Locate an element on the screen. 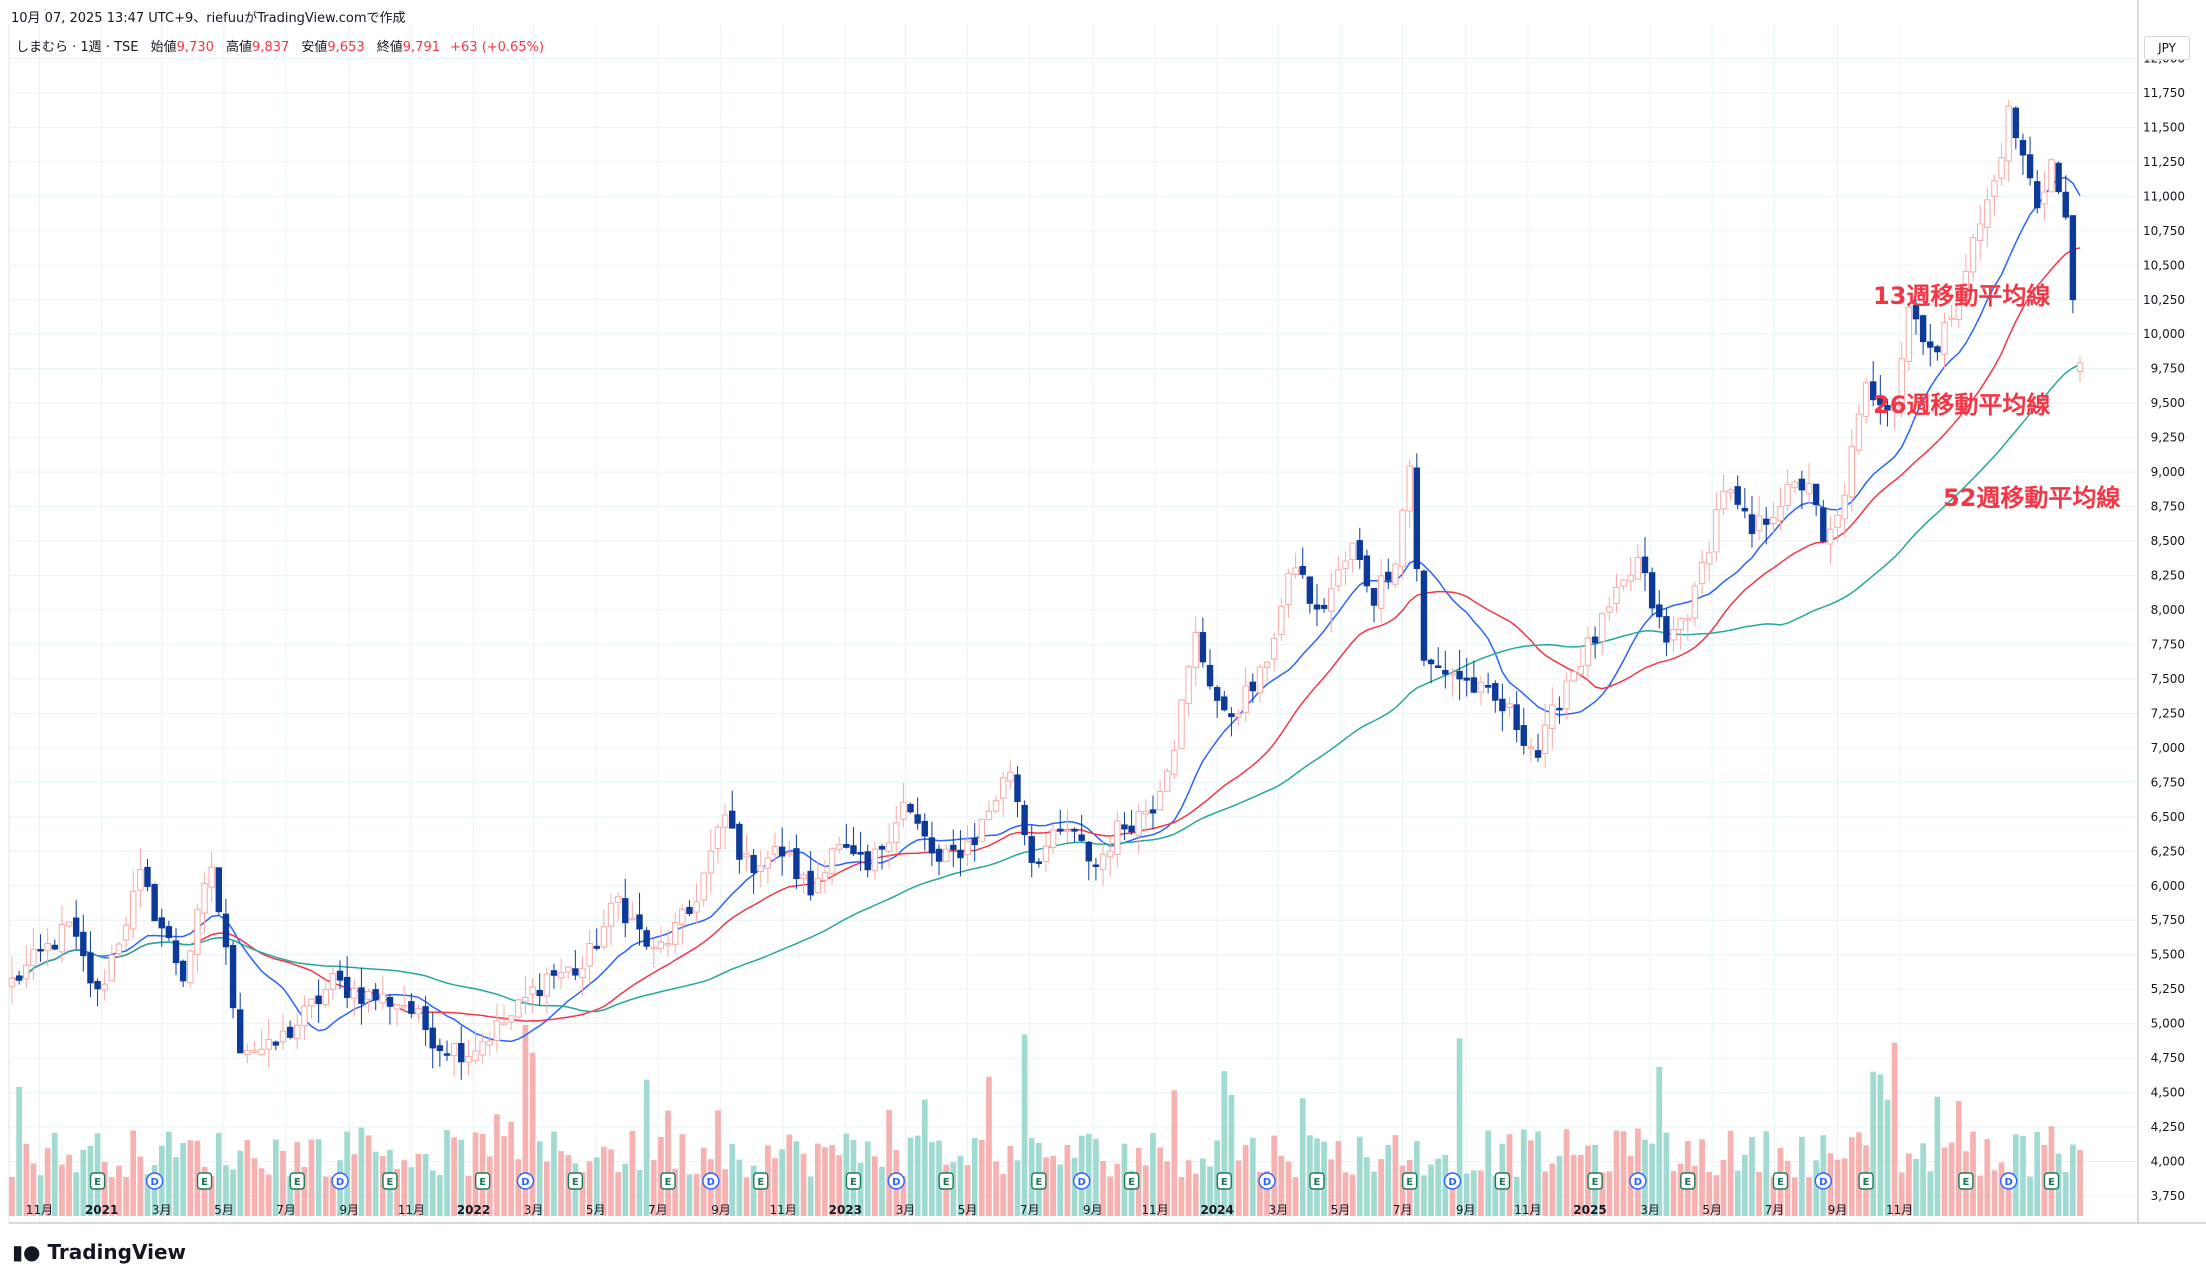  price-tick-label: 10,750 is located at coordinates (2164, 231).